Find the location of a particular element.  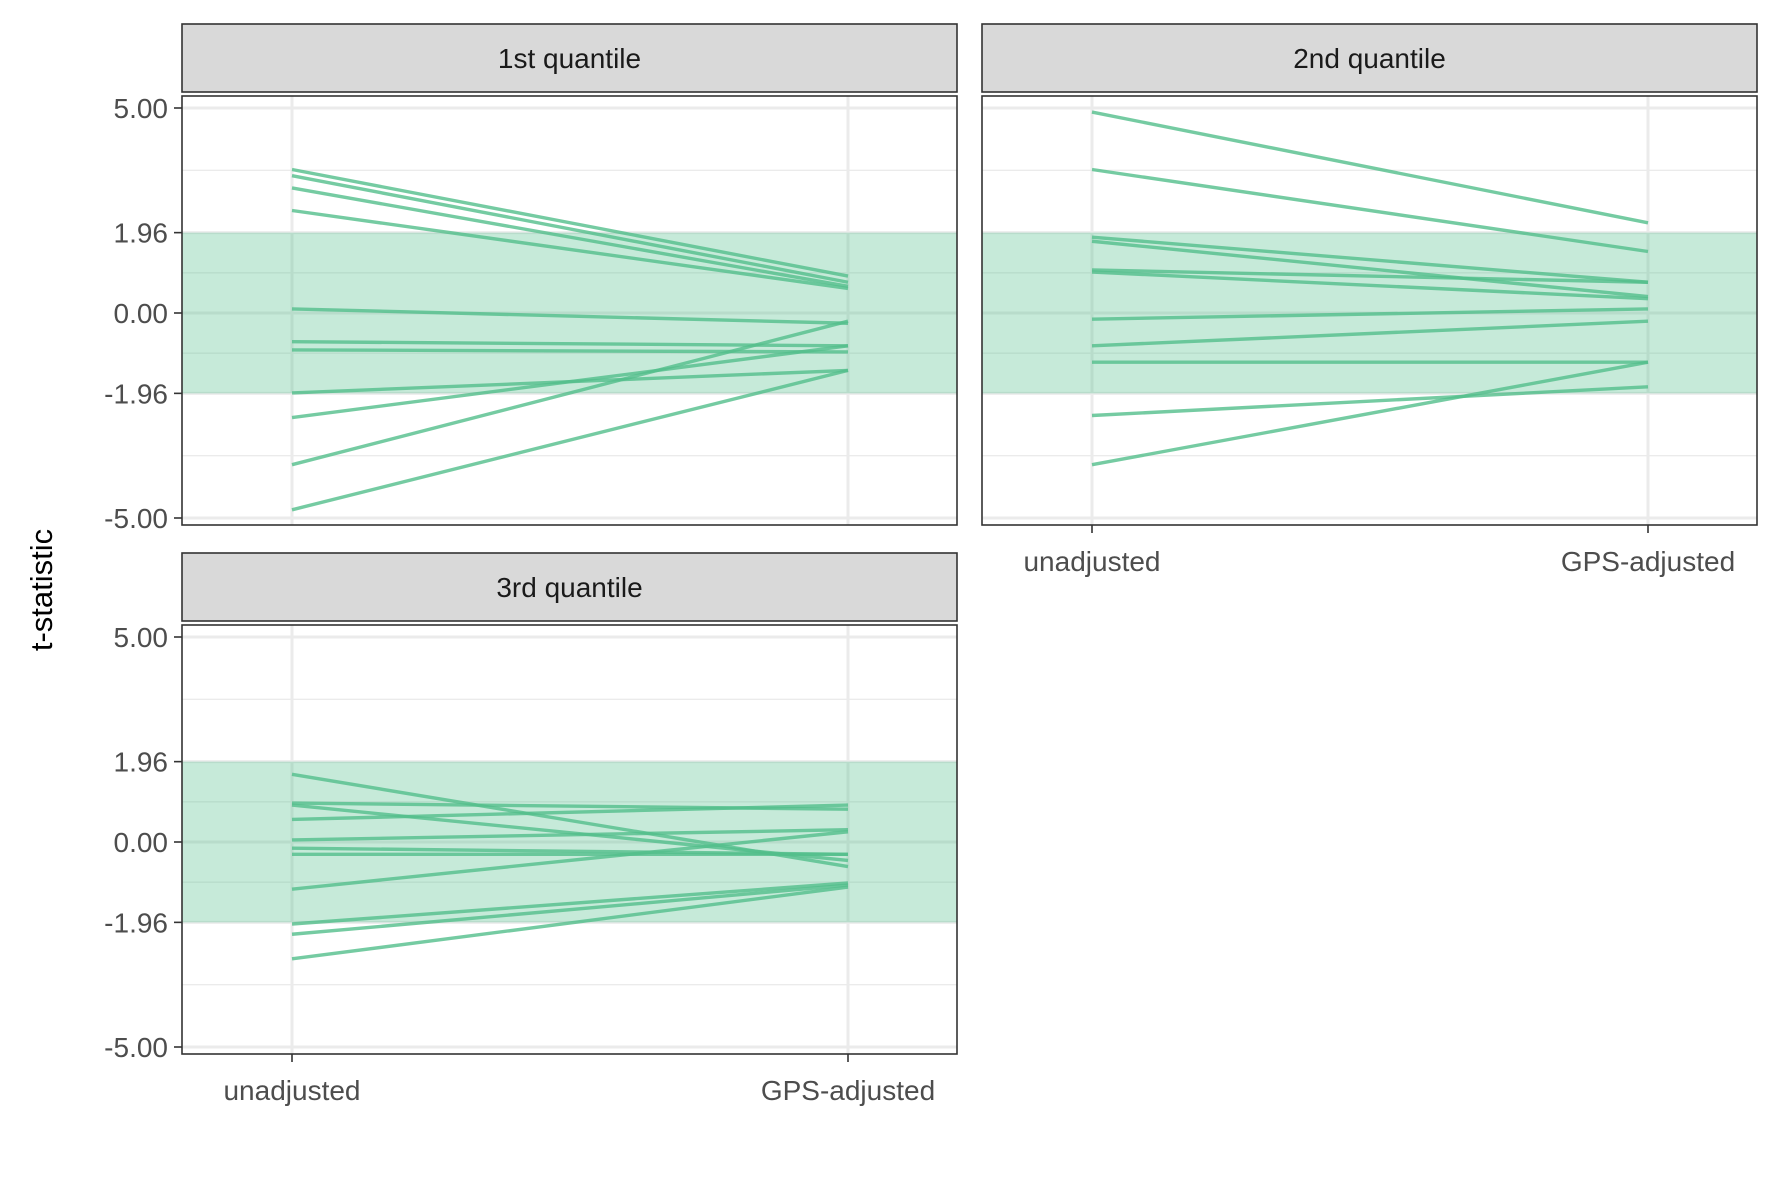

facet-title: 1st quantile is located at coordinates (569, 58).